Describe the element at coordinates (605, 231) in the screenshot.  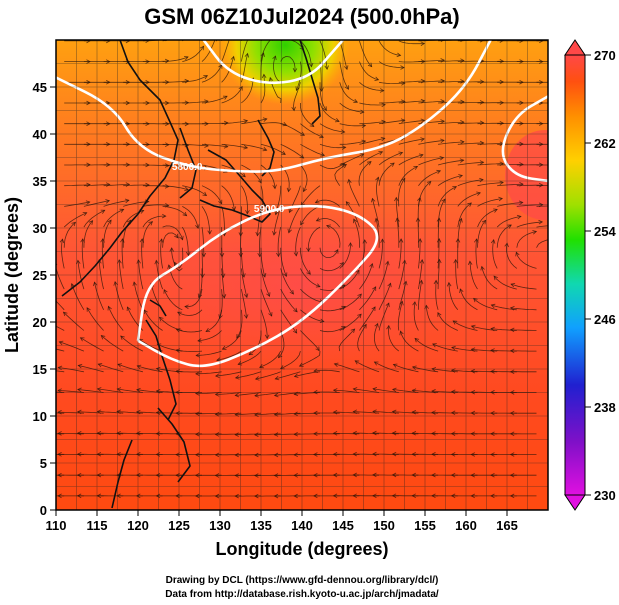
I see `colorbar-tick-label: 254` at that location.